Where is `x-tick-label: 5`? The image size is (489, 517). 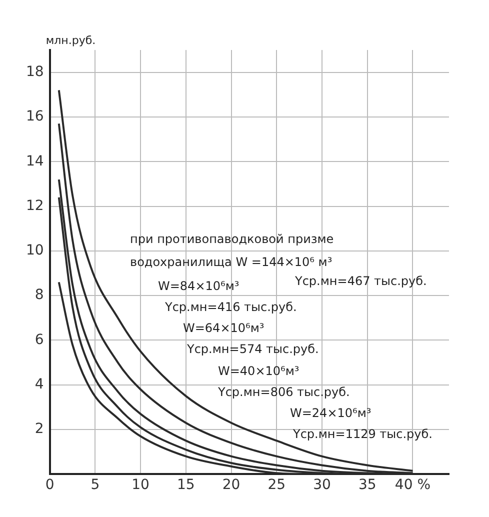
x-tick-label: 5 is located at coordinates (95, 485).